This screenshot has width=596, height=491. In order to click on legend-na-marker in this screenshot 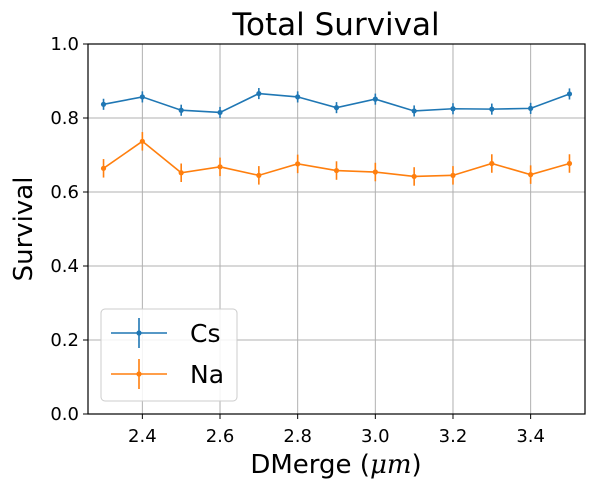, I will do `click(139, 374)`.